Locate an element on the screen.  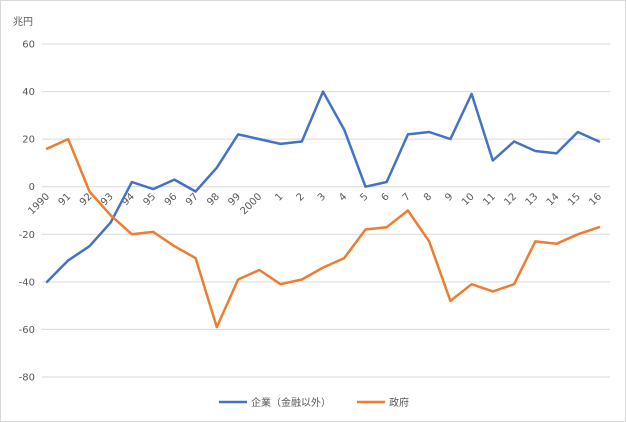
x-tick-label: 7 is located at coordinates (407, 197).